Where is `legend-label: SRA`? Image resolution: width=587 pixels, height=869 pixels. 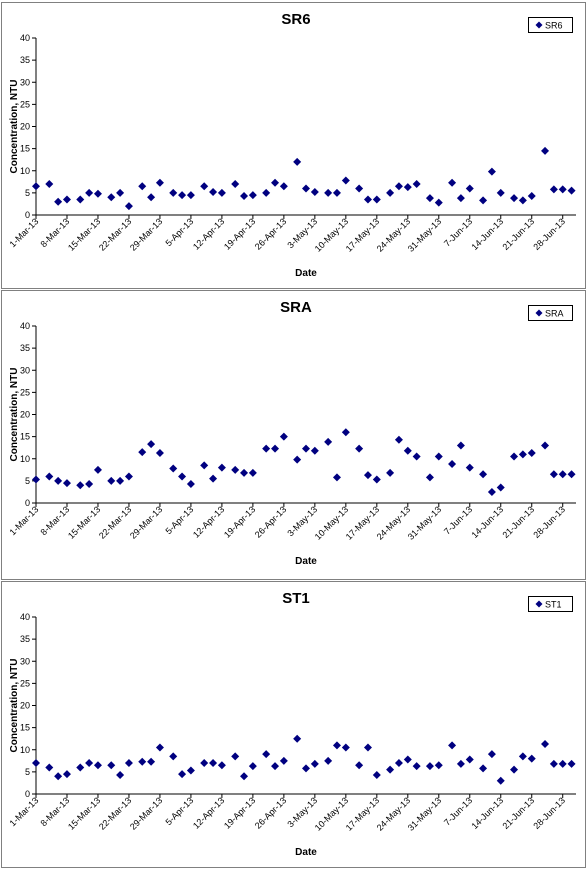
legend-label: SRA is located at coordinates (554, 314).